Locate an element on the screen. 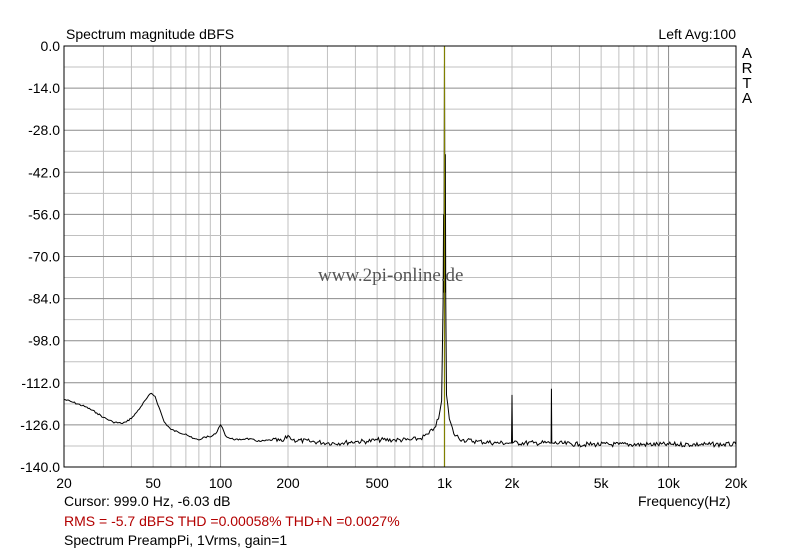 Image resolution: width=800 pixels, height=551 pixels. y-tick-label: -56.0 is located at coordinates (44, 214).